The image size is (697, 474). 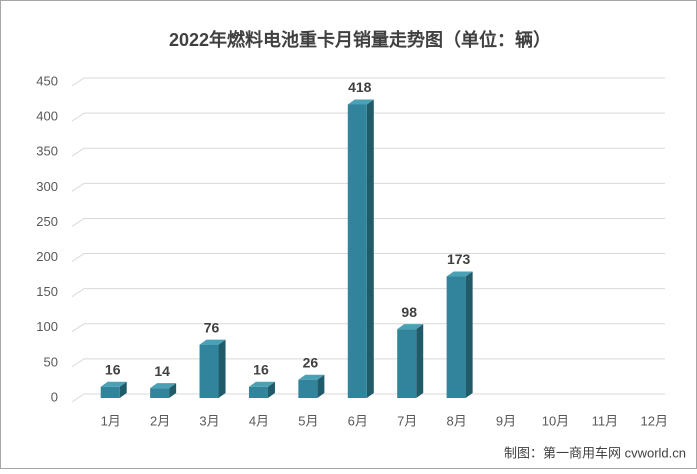 What do you see at coordinates (308, 420) in the screenshot?
I see `x-tick-label: 5月` at bounding box center [308, 420].